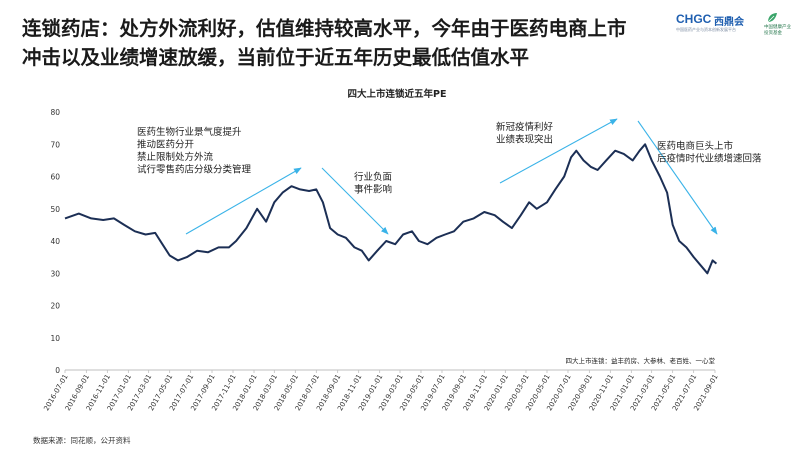 The height and width of the screenshot is (450, 800). What do you see at coordinates (55, 112) in the screenshot?
I see `y-tick-label: 80` at bounding box center [55, 112].